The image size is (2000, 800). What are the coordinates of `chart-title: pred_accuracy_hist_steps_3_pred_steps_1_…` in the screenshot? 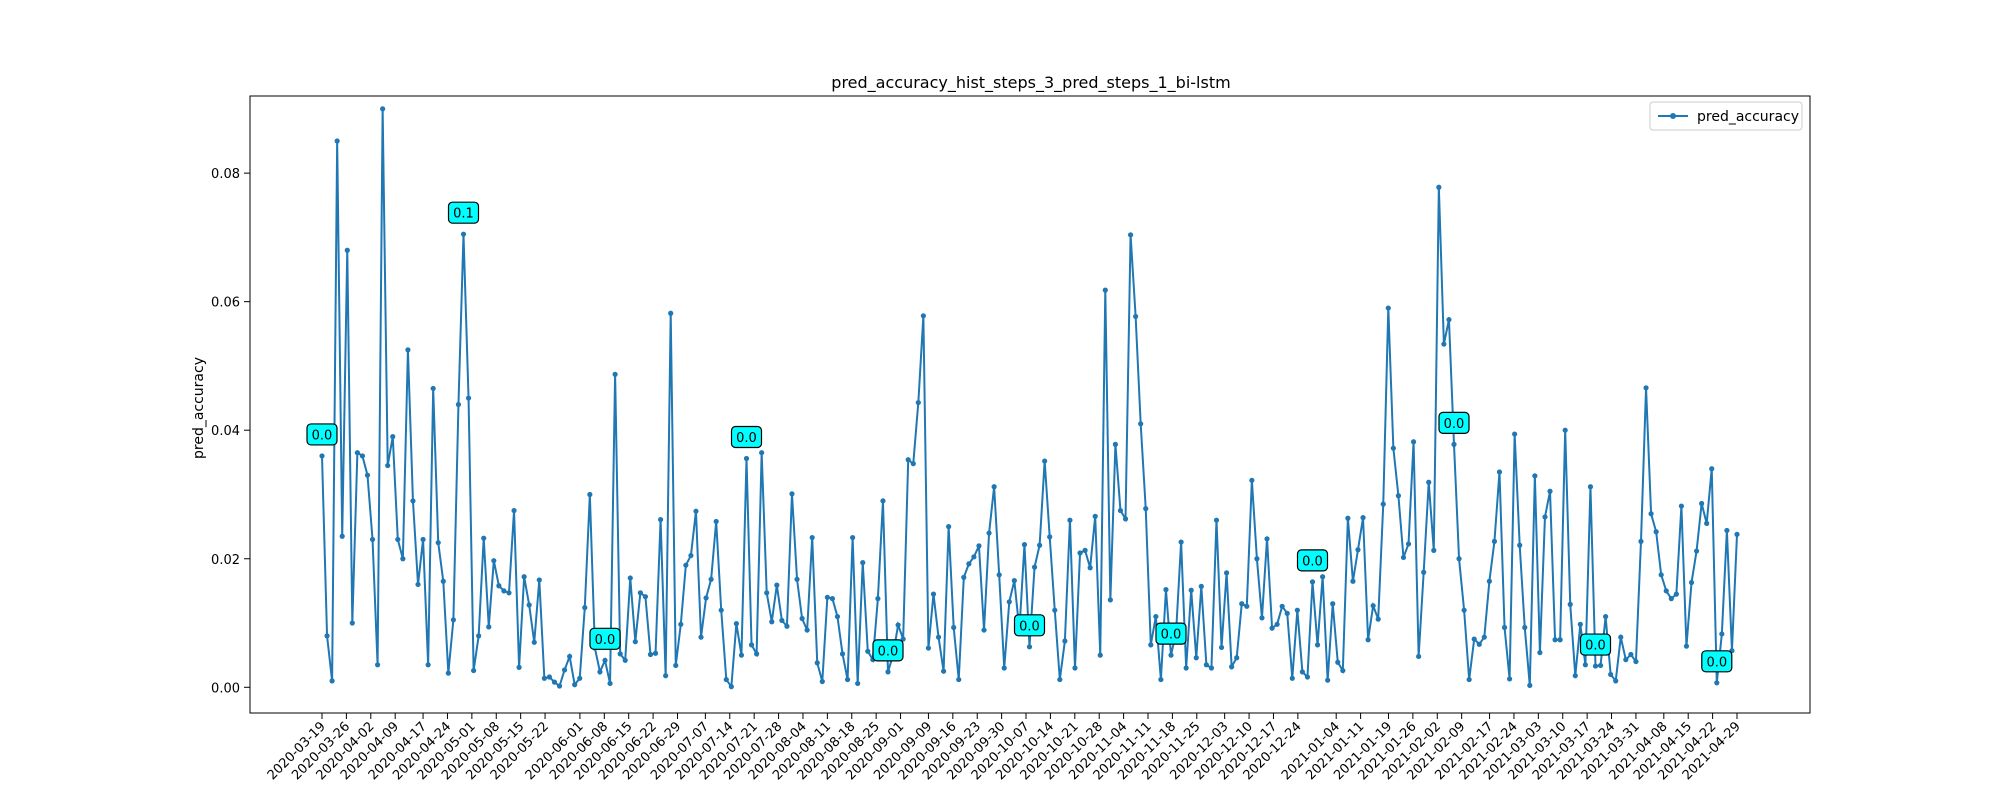 It's located at (1030, 83).